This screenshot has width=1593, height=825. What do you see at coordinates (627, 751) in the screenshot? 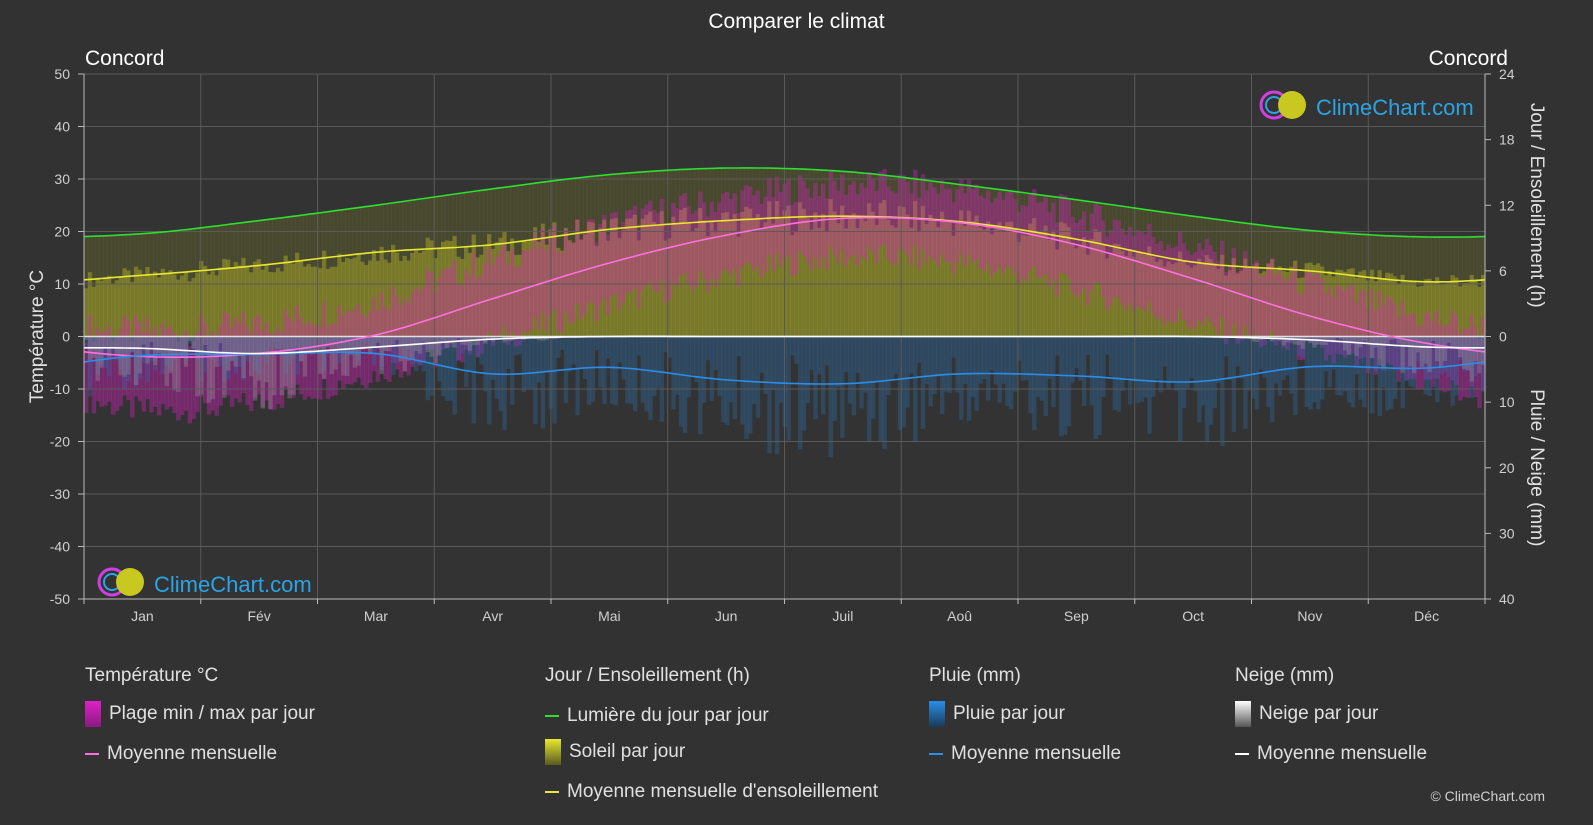
I see `legend-sunshine-label: Soleil par jour` at bounding box center [627, 751].